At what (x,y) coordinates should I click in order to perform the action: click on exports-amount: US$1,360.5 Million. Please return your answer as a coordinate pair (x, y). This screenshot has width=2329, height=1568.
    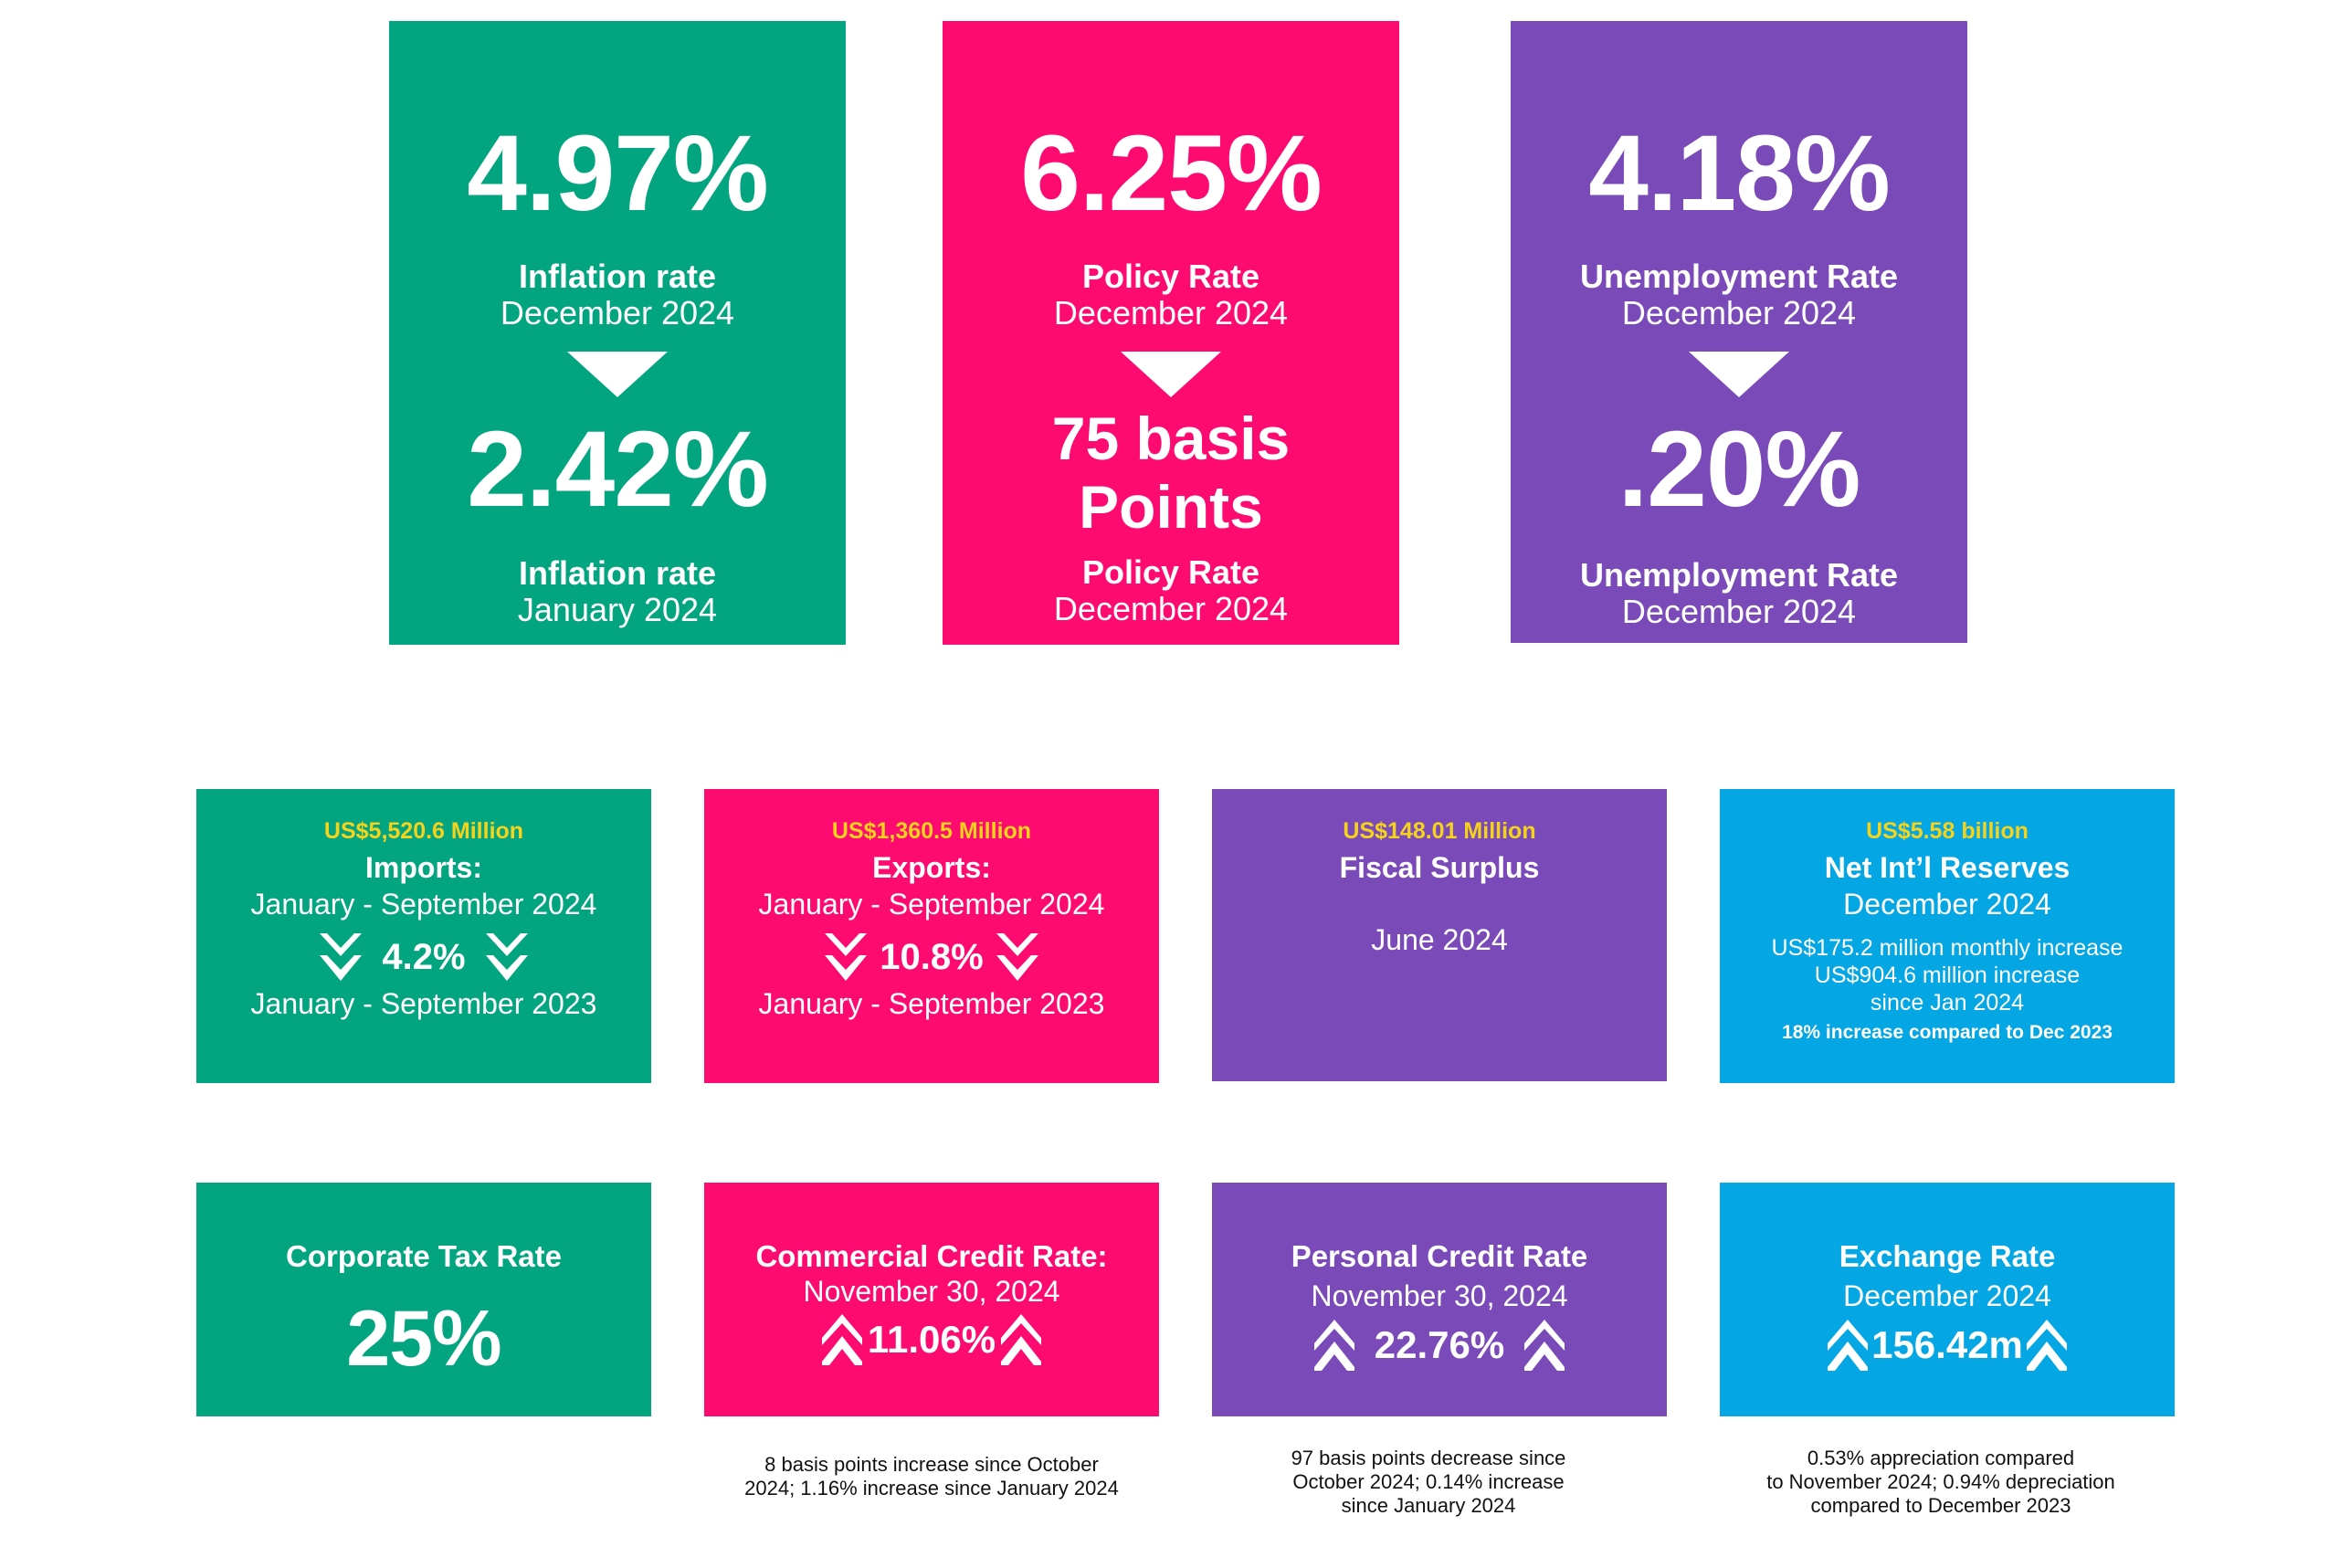
    Looking at the image, I should click on (931, 831).